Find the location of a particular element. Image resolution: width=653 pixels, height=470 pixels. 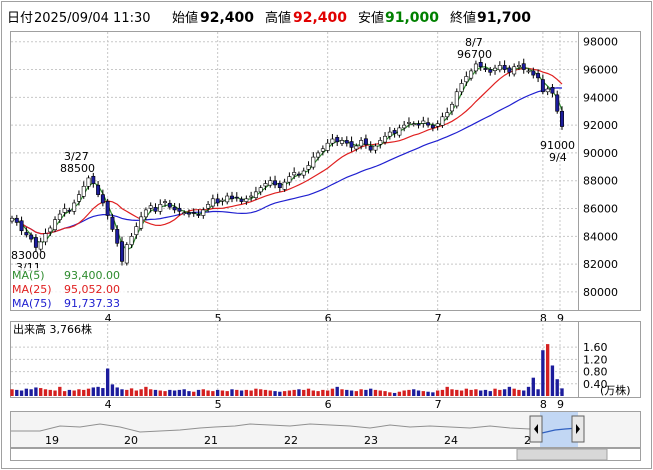

navigator-year-label: 2 is located at coordinates (527, 440).